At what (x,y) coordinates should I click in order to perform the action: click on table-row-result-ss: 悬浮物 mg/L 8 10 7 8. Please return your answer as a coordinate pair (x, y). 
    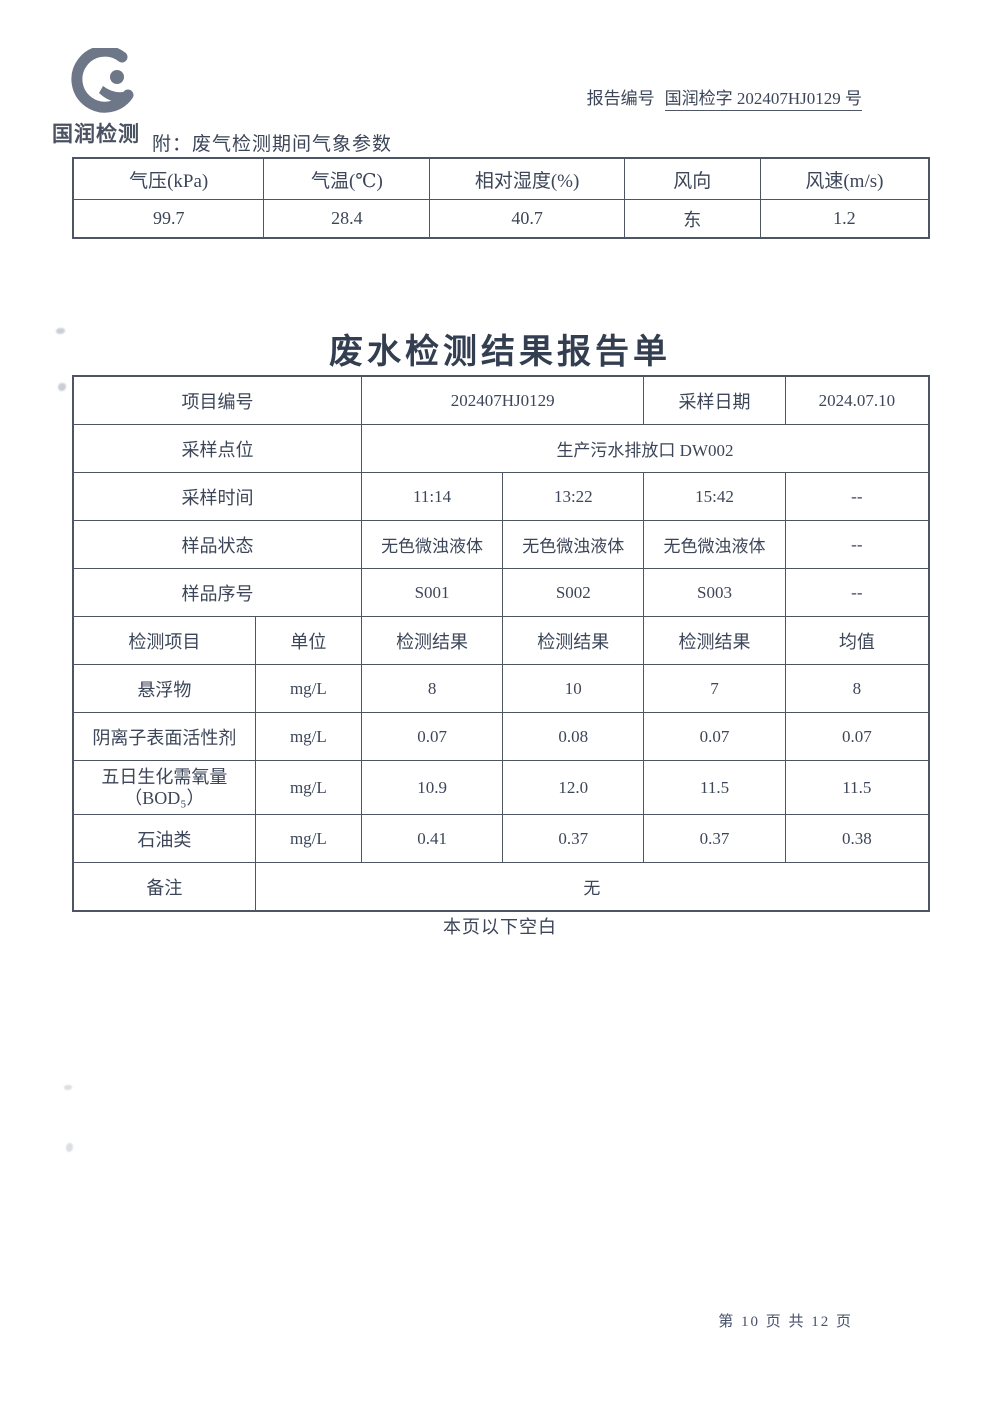
    Looking at the image, I should click on (501, 688).